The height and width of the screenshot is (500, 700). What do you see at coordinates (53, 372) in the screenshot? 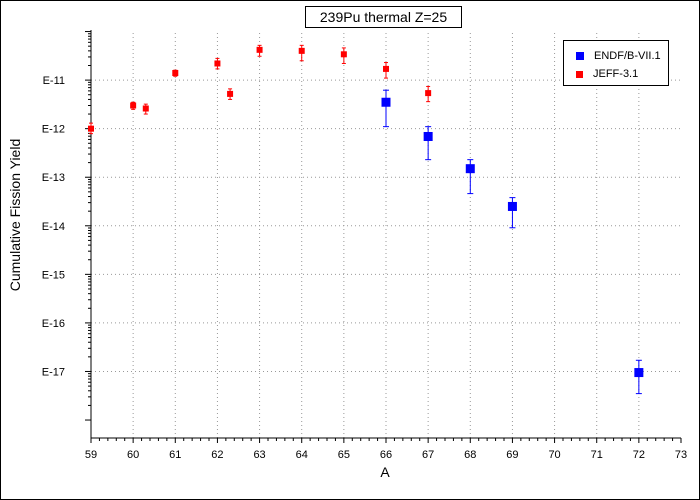
I see `y-tick-label: E-17` at bounding box center [53, 372].